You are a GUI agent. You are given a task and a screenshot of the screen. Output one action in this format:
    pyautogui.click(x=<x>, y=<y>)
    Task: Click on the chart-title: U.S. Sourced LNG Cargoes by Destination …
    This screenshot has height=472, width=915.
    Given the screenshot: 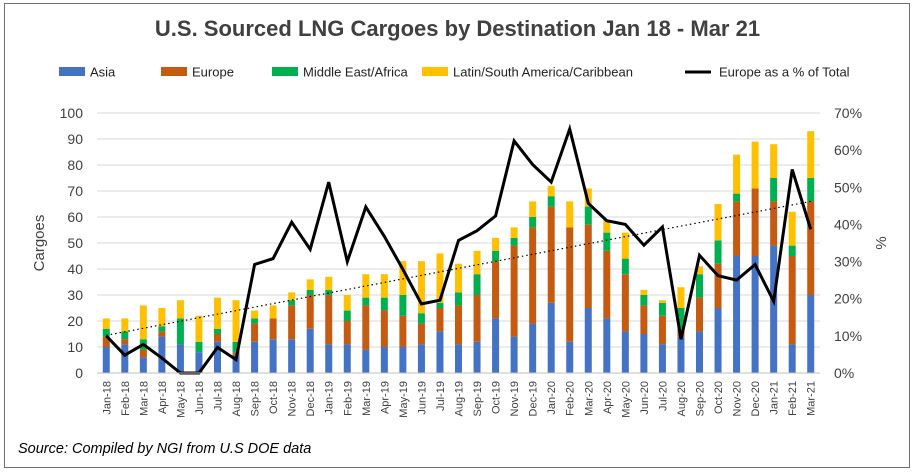 What is the action you would take?
    pyautogui.click(x=457, y=28)
    